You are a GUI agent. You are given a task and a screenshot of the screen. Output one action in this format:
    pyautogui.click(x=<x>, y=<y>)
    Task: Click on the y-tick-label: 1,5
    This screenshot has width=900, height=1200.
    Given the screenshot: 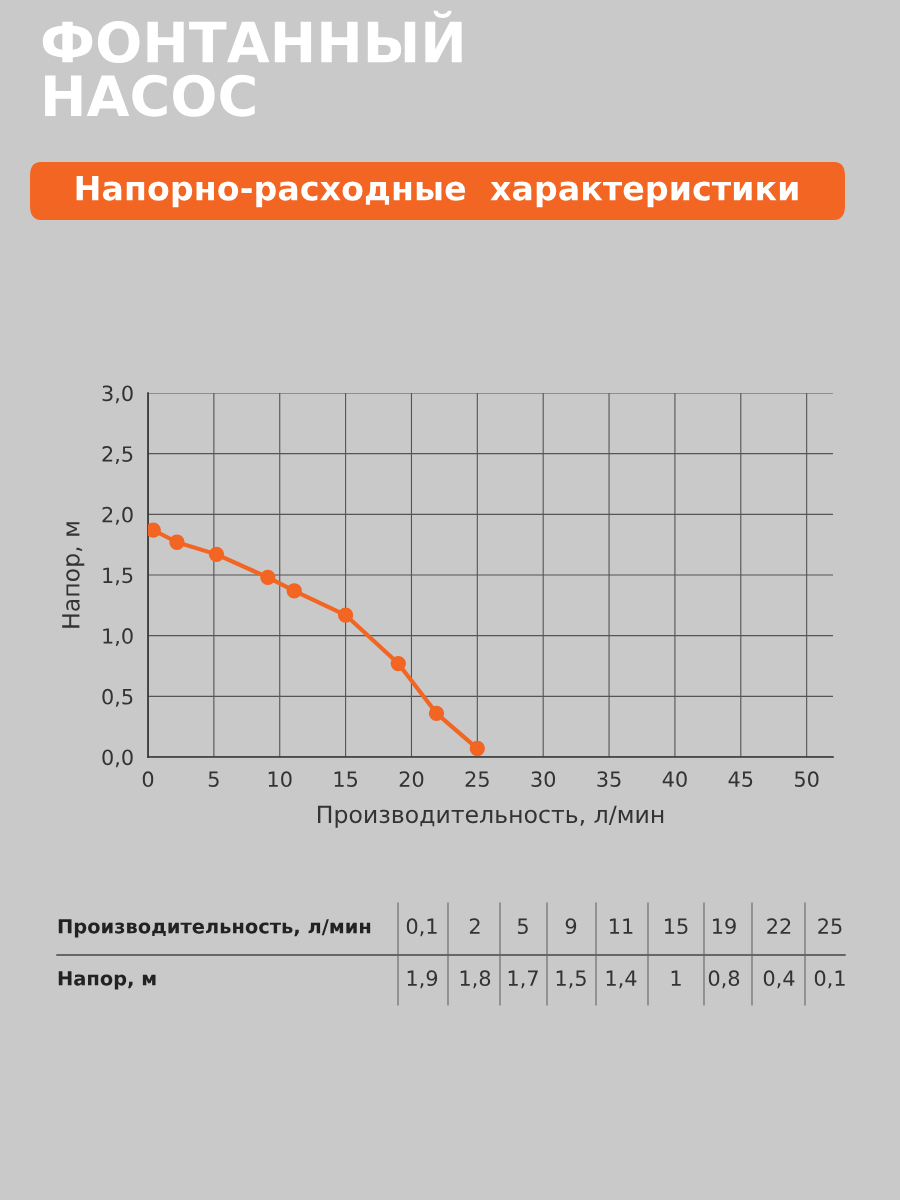 What is the action you would take?
    pyautogui.click(x=118, y=576)
    